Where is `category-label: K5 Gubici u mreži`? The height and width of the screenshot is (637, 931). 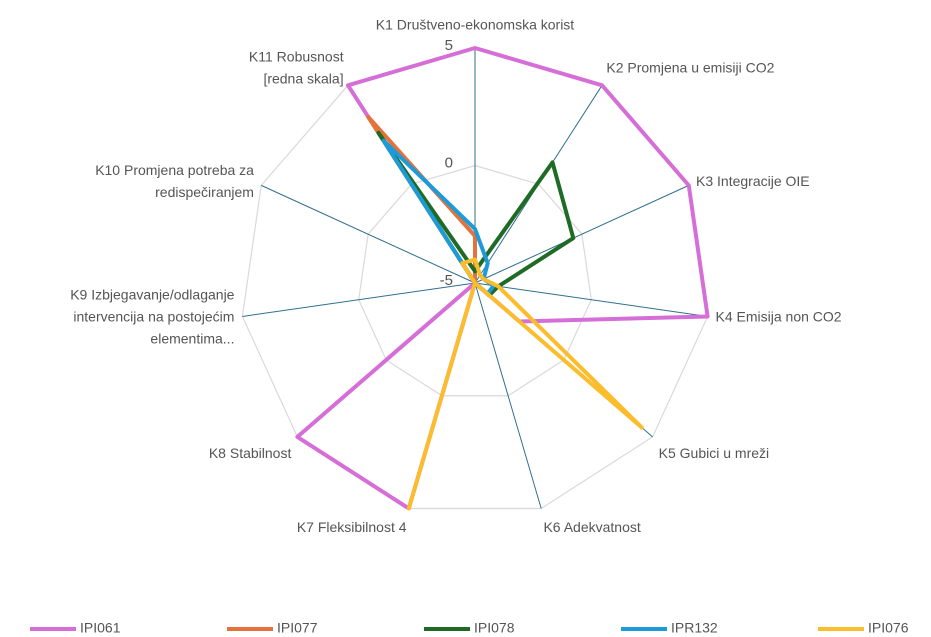 category-label: K5 Gubici u mreži is located at coordinates (714, 453).